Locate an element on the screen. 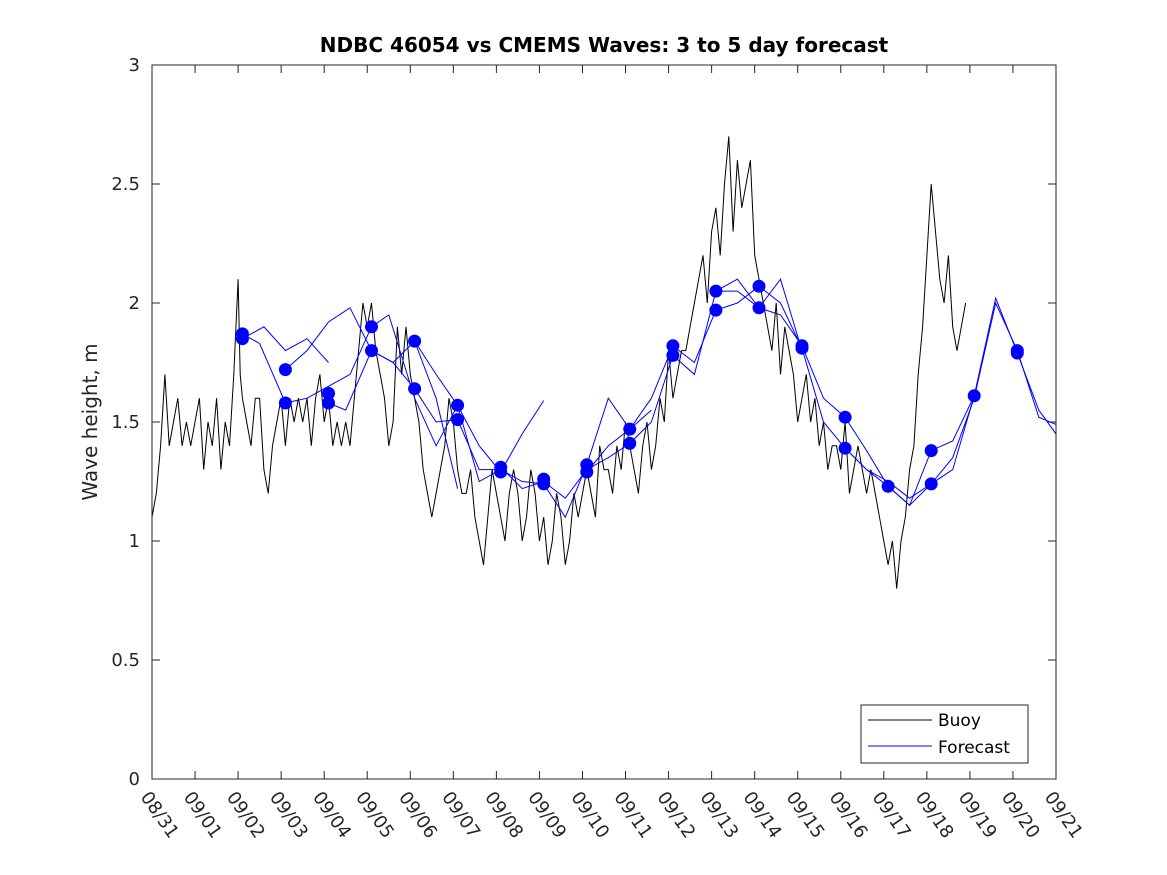 The height and width of the screenshot is (875, 1167). x-tick-label: 09/15 is located at coordinates (805, 815).